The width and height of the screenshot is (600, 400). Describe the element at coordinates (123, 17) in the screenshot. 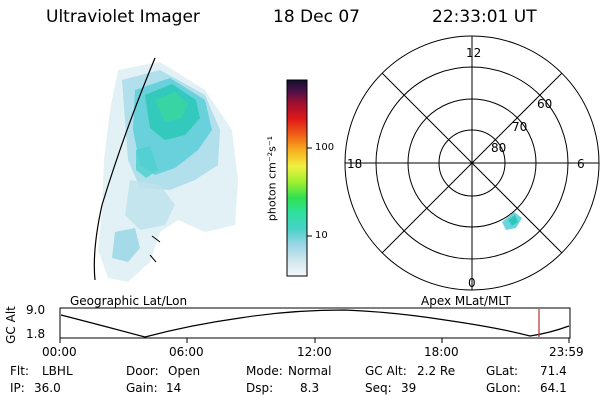

I see `instrument-title: Ultraviolet Imager` at that location.